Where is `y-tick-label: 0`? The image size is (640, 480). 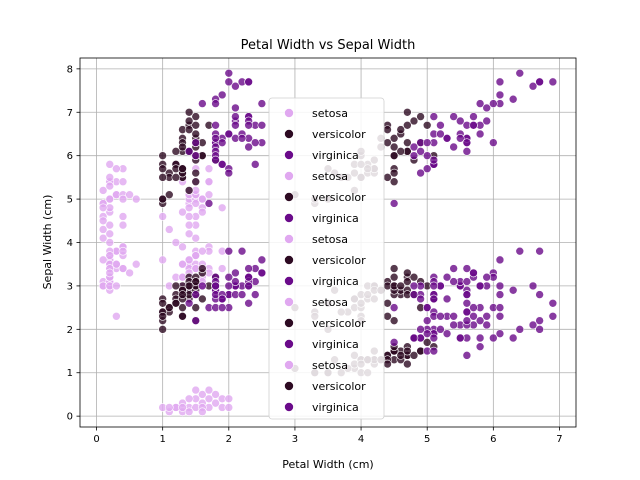 y-tick-label: 0 is located at coordinates (70, 417).